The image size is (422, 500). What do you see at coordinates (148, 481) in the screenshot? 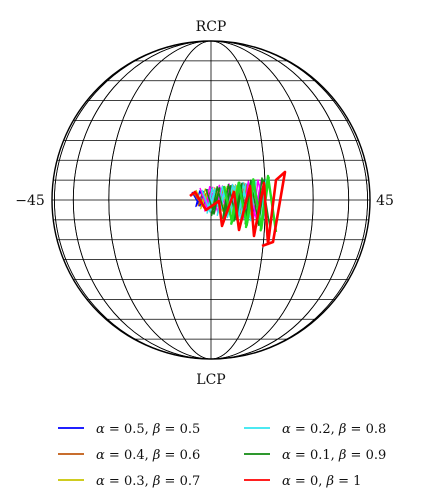
I see `legend-label: α = 0.3, β = 0.7` at bounding box center [148, 481].